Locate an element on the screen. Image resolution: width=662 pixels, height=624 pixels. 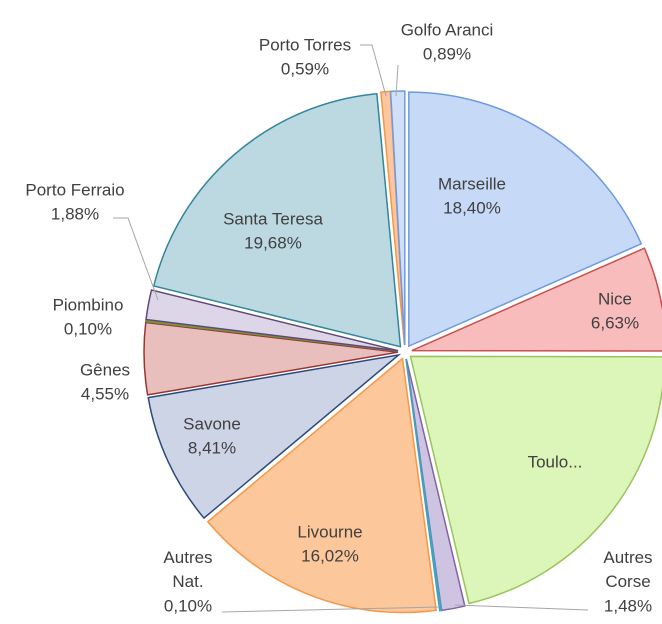
value-label: 19,68% is located at coordinates (273, 242).